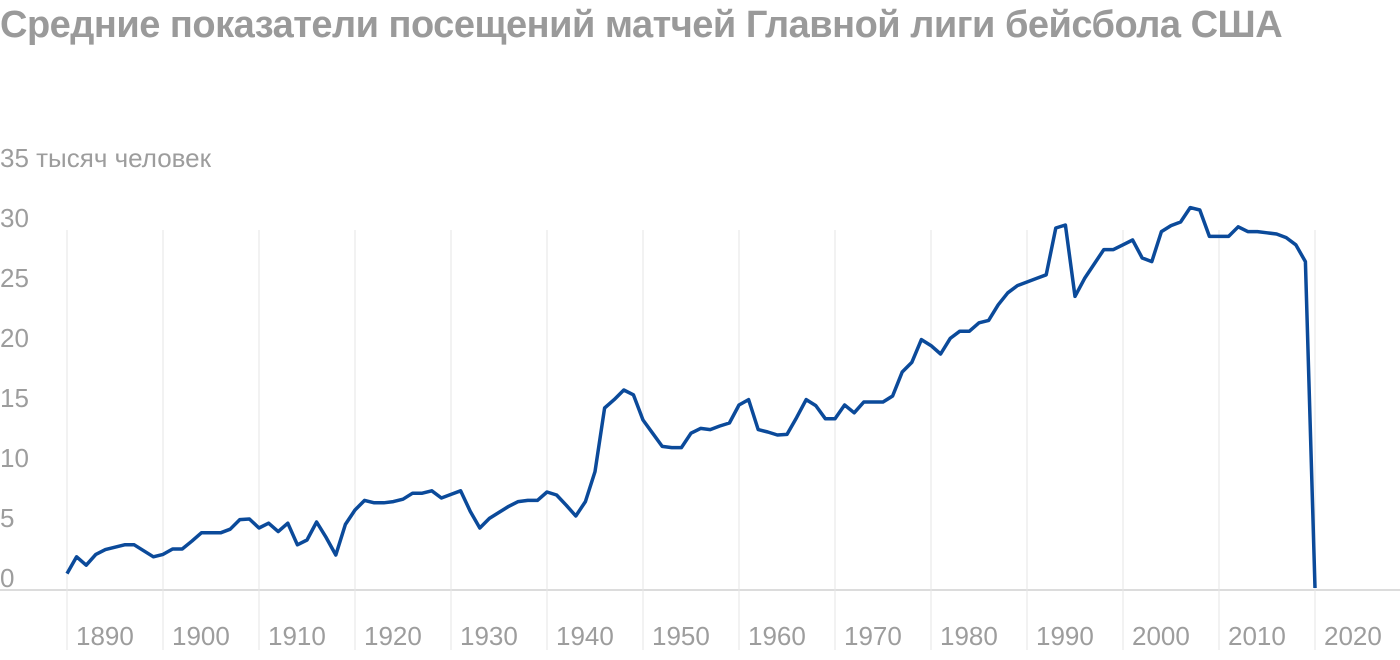 The width and height of the screenshot is (1400, 660). I want to click on y-tick-label: 0, so click(7, 578).